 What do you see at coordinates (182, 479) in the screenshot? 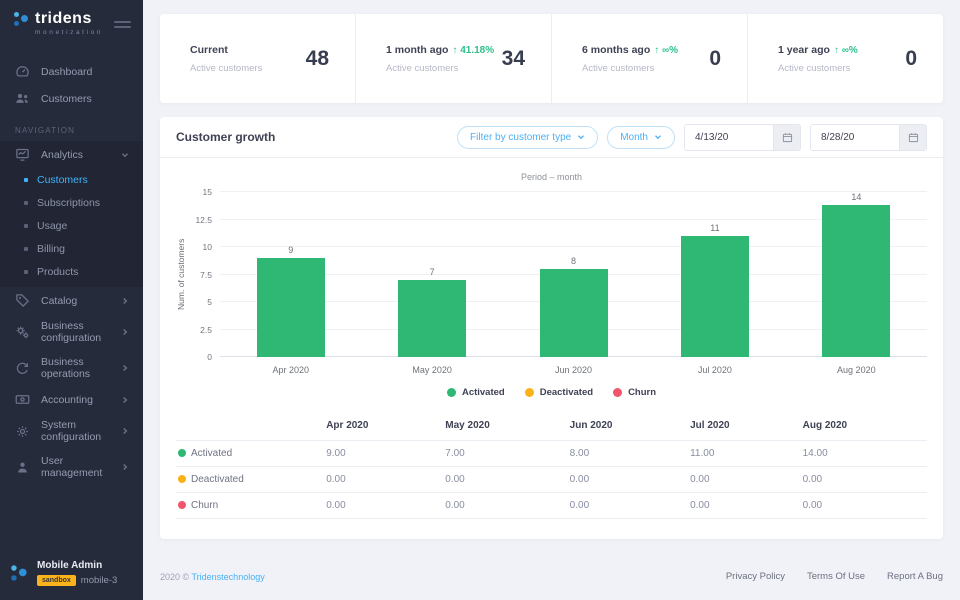
I see `series-dot-icon` at bounding box center [182, 479].